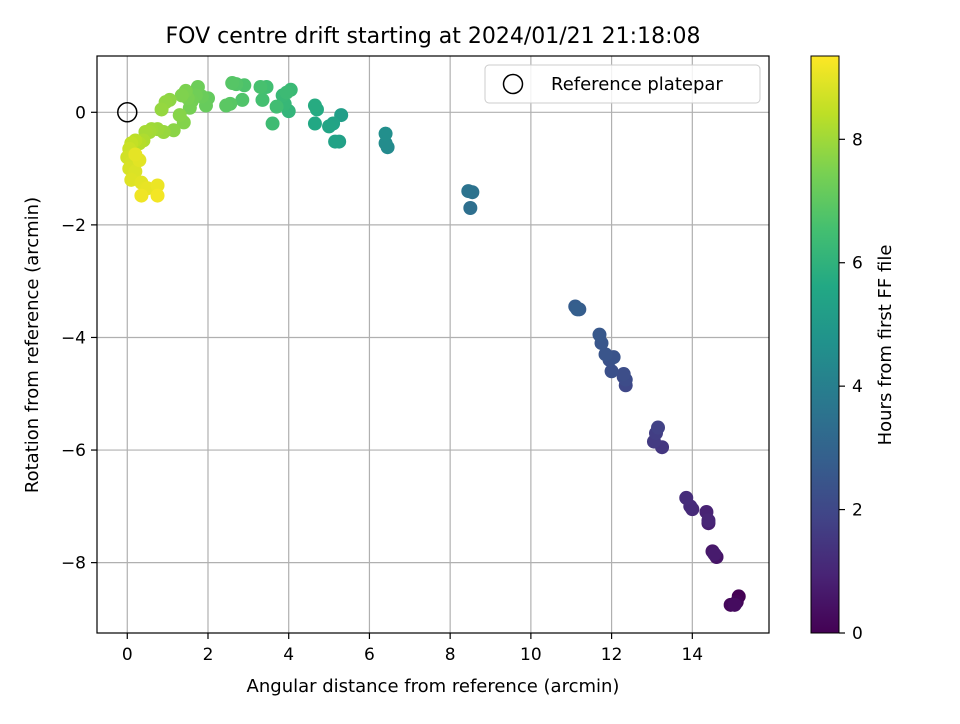 The height and width of the screenshot is (724, 960). What do you see at coordinates (692, 655) in the screenshot?
I see `x-tick-label: 14` at bounding box center [692, 655].